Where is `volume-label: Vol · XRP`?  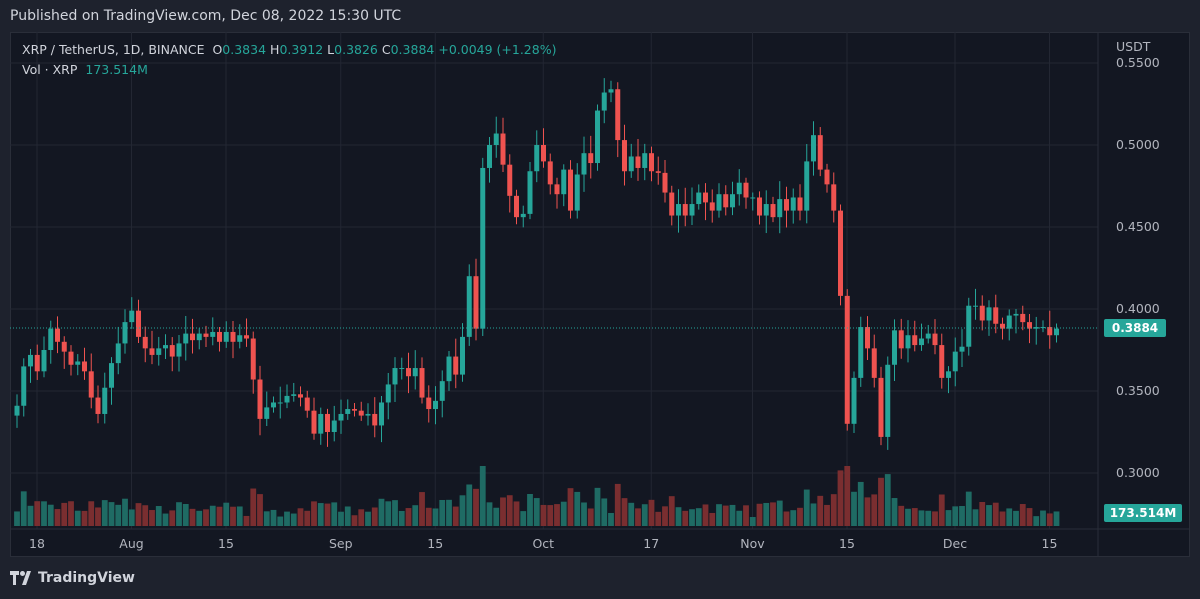 volume-label: Vol · XRP is located at coordinates (50, 69).